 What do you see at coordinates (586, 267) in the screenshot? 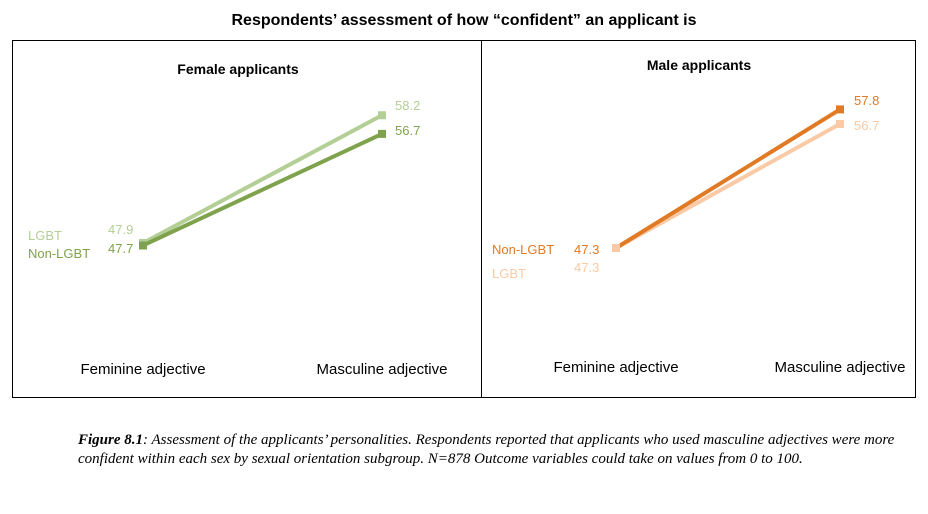
I see `data-label-male-lgbt-feminine: 47.3` at bounding box center [586, 267].